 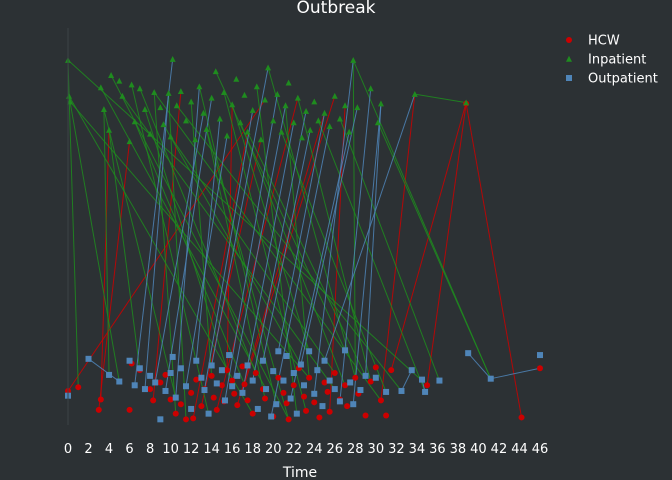 I want to click on series-outpatient, so click(x=304, y=385).